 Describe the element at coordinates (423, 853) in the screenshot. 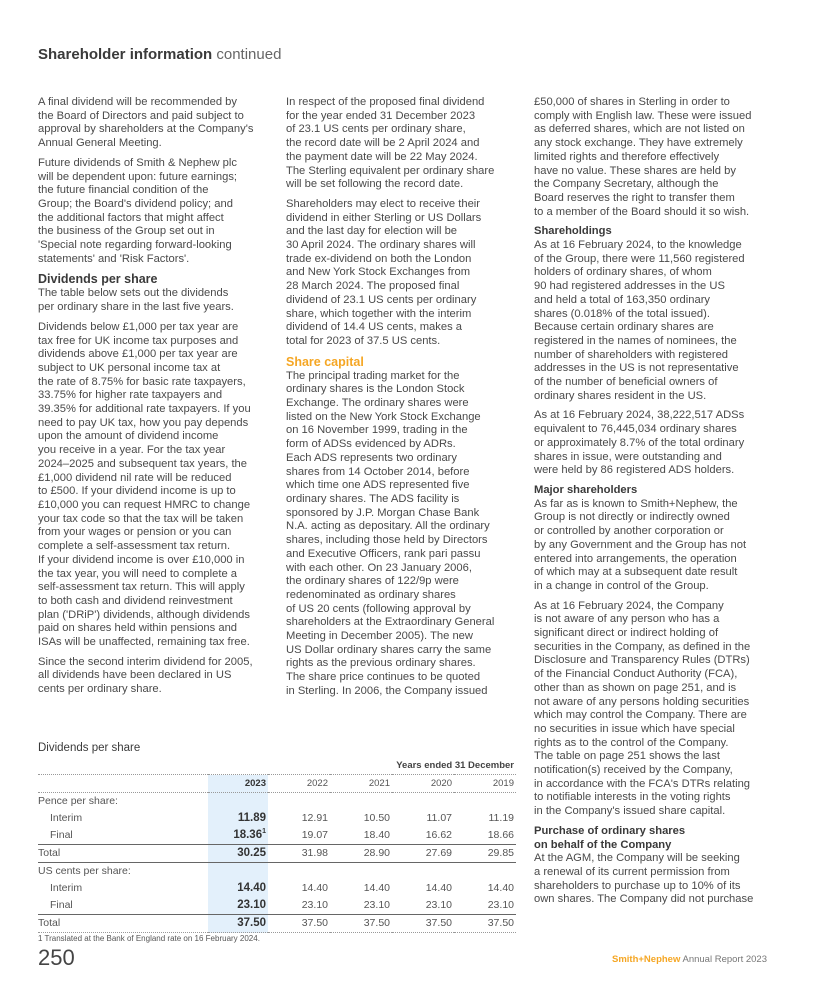

I see `total-value: 27.69` at that location.